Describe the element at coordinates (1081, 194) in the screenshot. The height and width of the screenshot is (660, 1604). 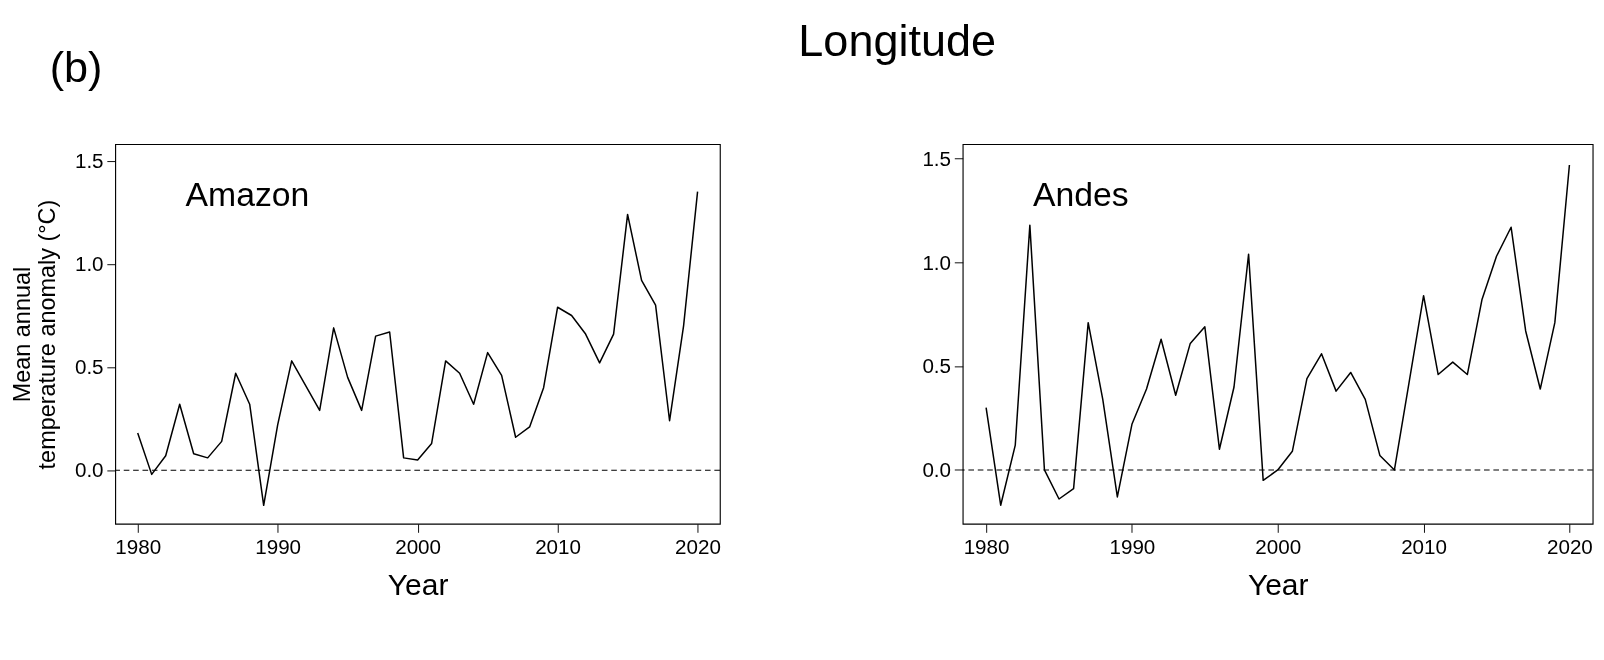
I see `text: Andes` at that location.